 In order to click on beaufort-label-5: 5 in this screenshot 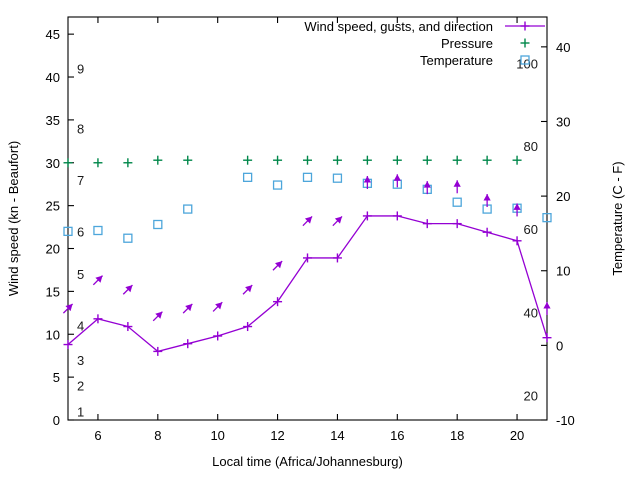, I will do `click(80, 274)`.